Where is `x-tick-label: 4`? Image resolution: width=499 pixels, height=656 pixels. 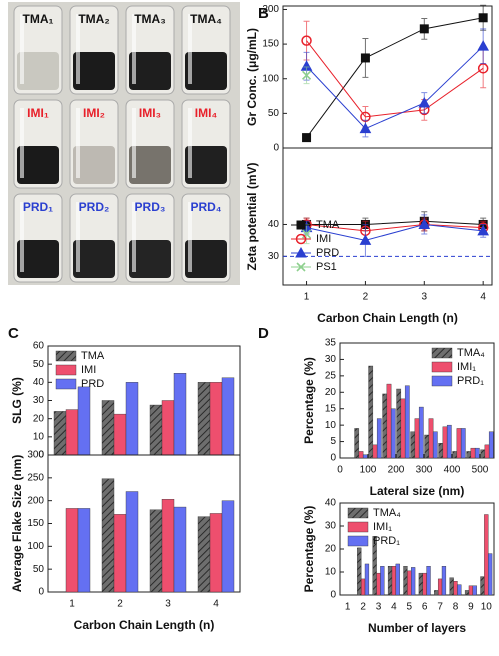
x-tick-label: 4 is located at coordinates (394, 607).